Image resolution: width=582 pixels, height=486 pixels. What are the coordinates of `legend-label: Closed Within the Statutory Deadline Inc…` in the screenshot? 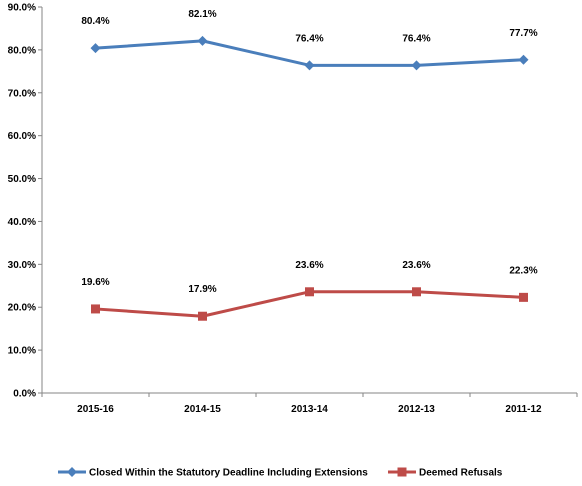 It's located at (228, 473).